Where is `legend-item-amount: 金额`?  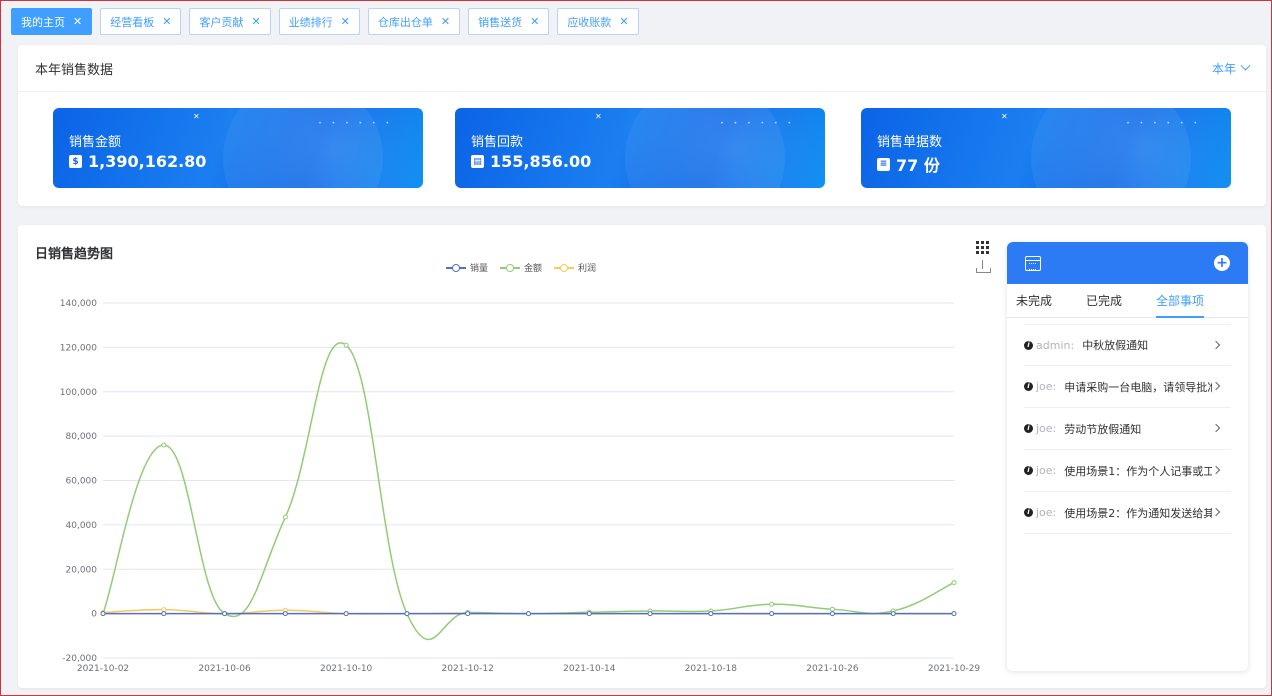
legend-item-amount: 金额 is located at coordinates (521, 267).